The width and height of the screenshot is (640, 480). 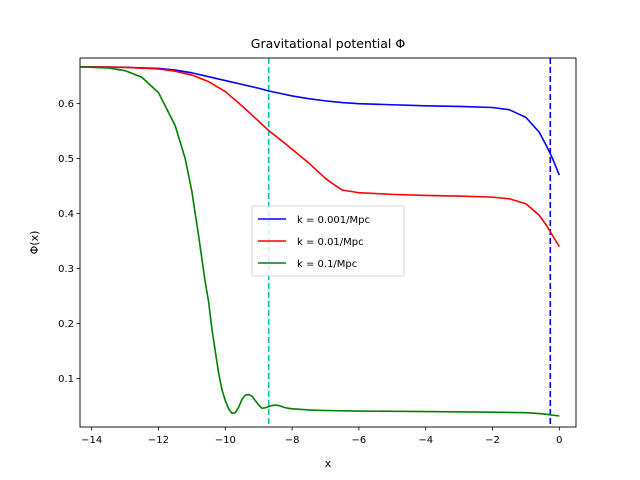 What do you see at coordinates (225, 440) in the screenshot?
I see `x-tick-label: −10` at bounding box center [225, 440].